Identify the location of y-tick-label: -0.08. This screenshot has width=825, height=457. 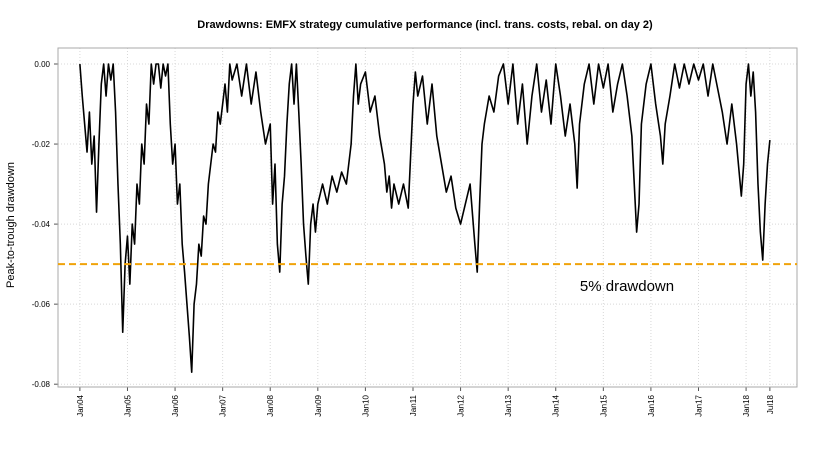
(41, 384).